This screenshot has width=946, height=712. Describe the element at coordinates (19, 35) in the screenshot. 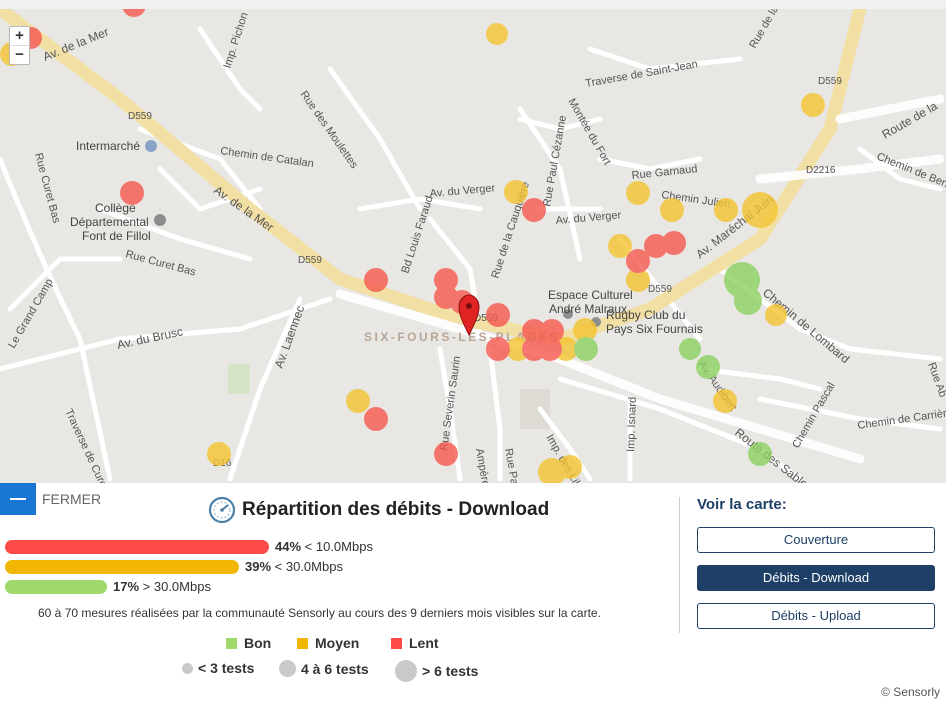

I see `zoom-in-button: +` at that location.